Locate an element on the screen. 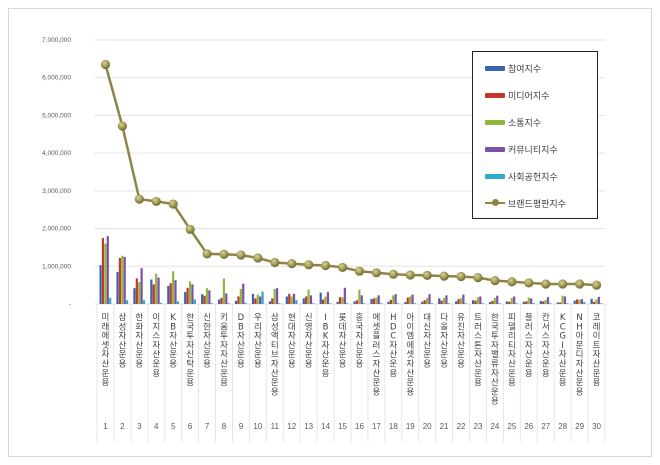 This screenshot has width=660, height=465. category-number: 9 is located at coordinates (241, 426).